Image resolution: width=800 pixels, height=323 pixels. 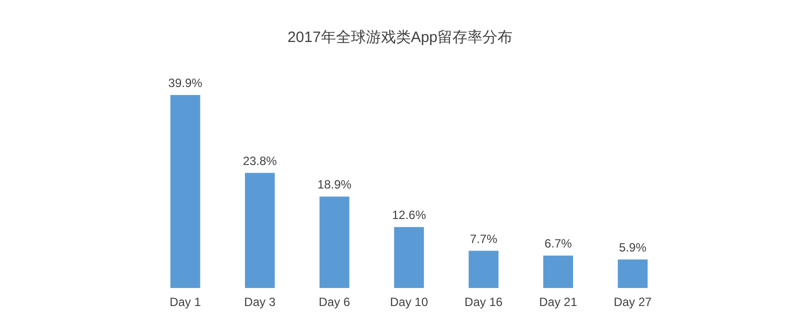 What do you see at coordinates (185, 83) in the screenshot?
I see `data-label: 39.9%` at bounding box center [185, 83].